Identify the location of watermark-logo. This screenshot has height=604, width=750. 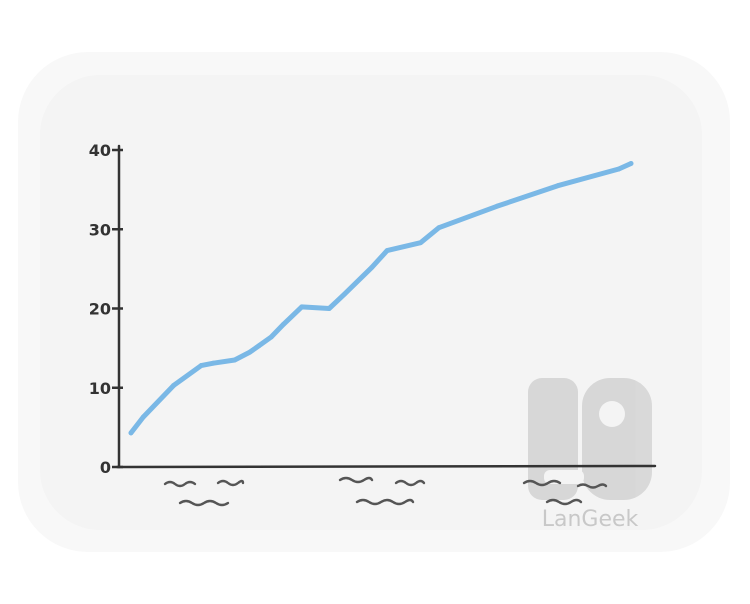
(590, 439).